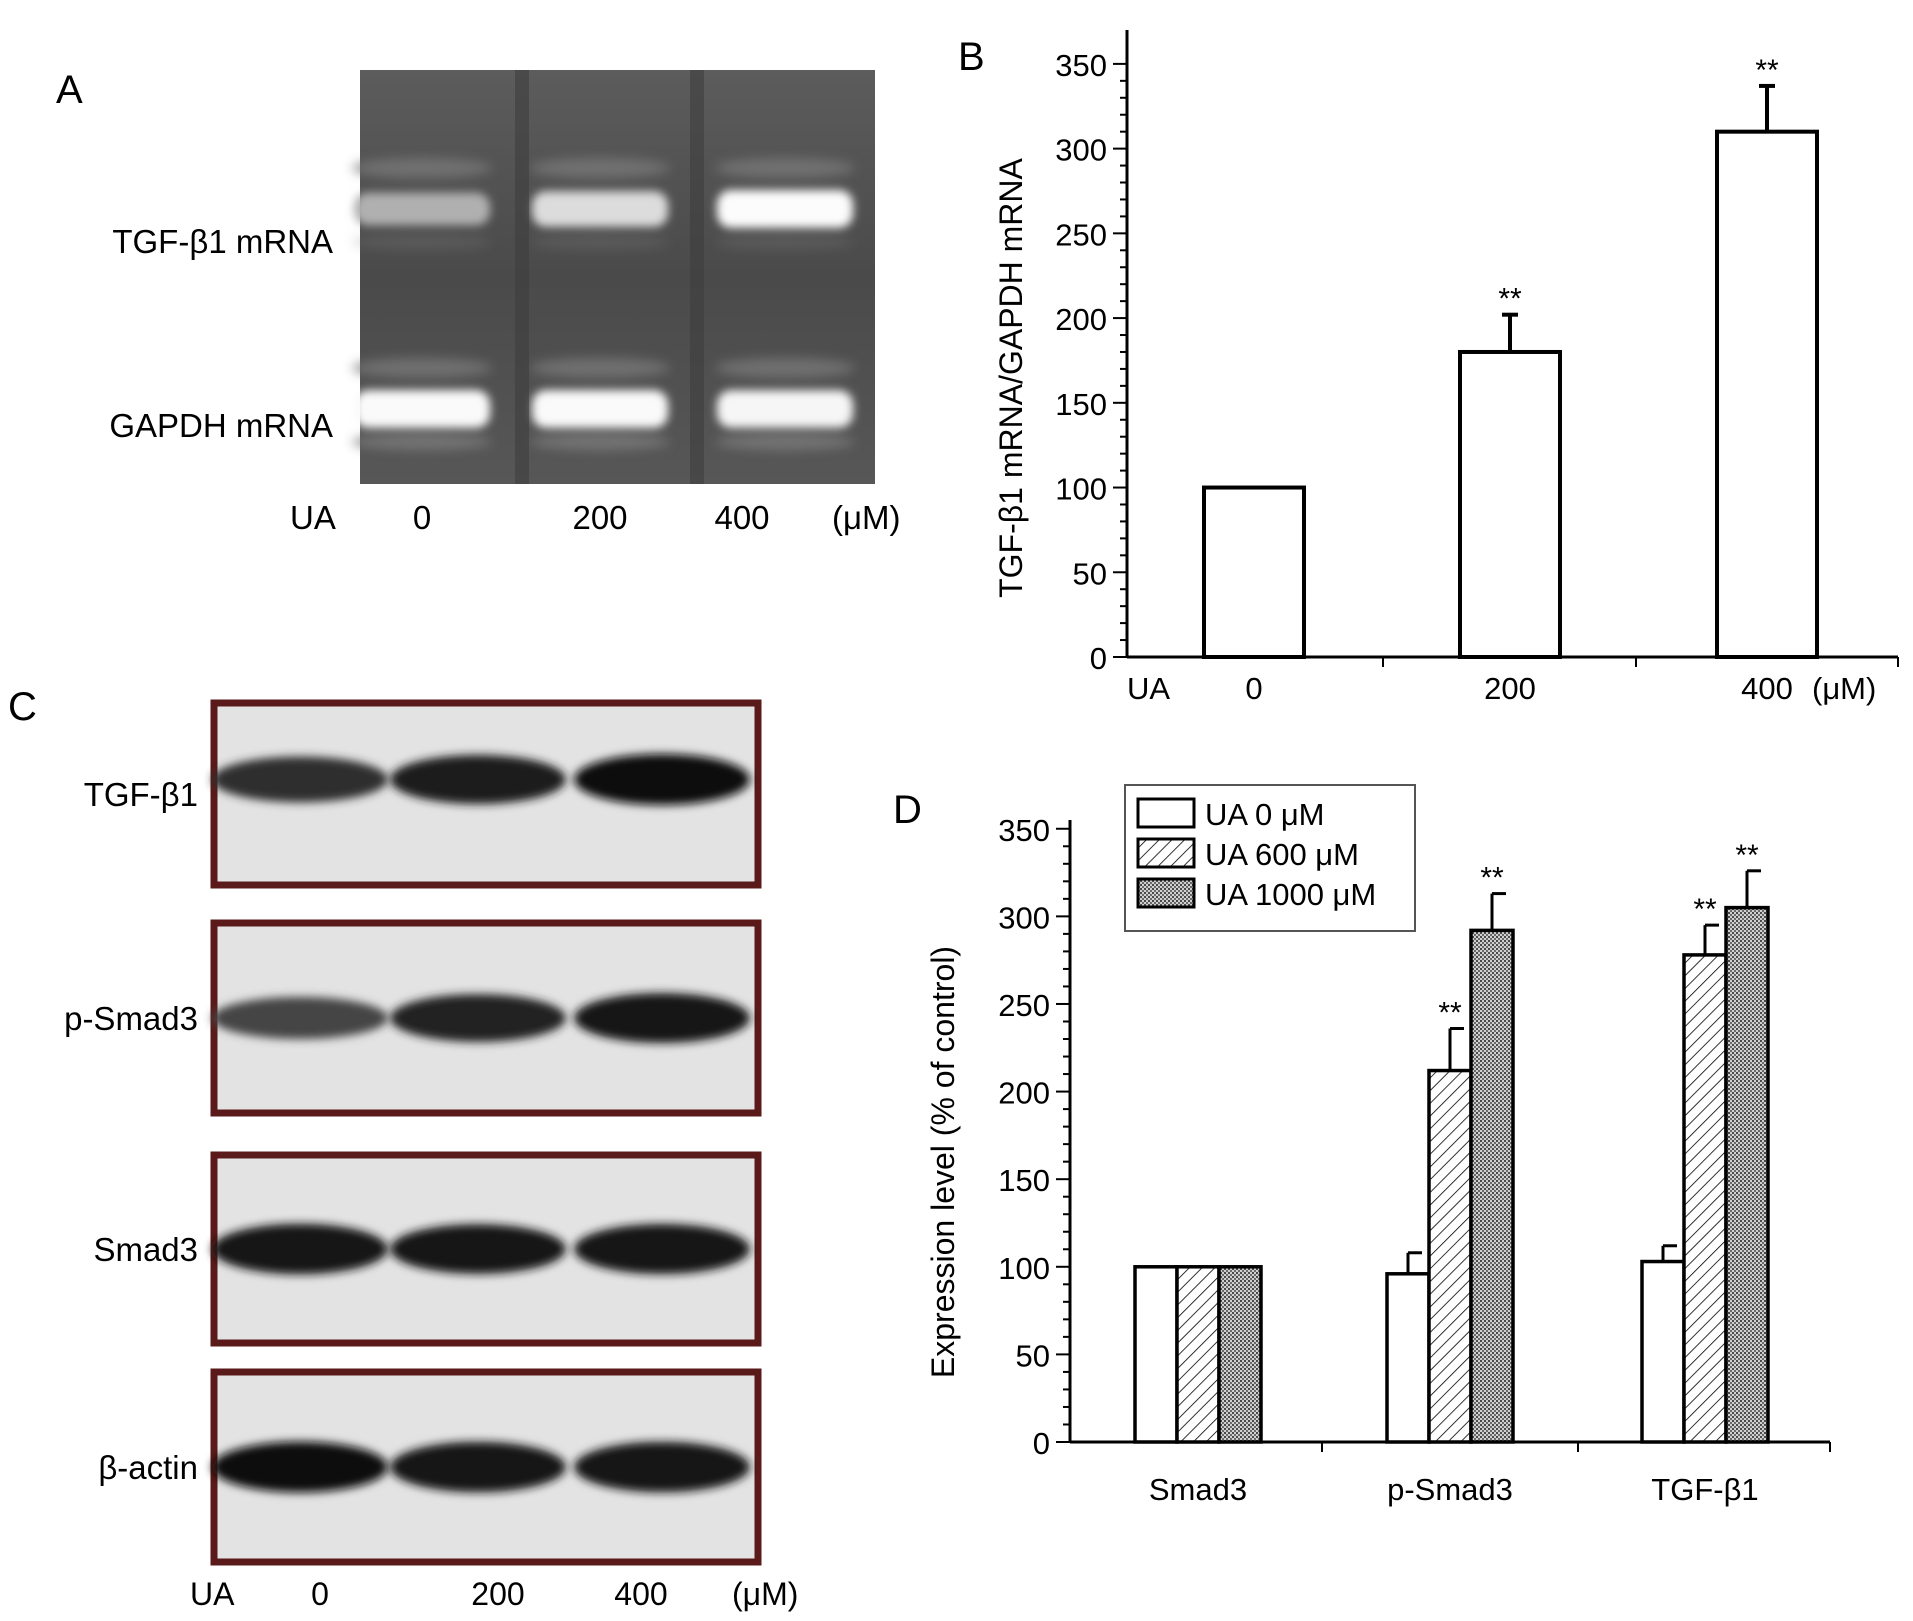  Describe the element at coordinates (640, 1594) in the screenshot. I see `blot-dose-400: 400` at that location.